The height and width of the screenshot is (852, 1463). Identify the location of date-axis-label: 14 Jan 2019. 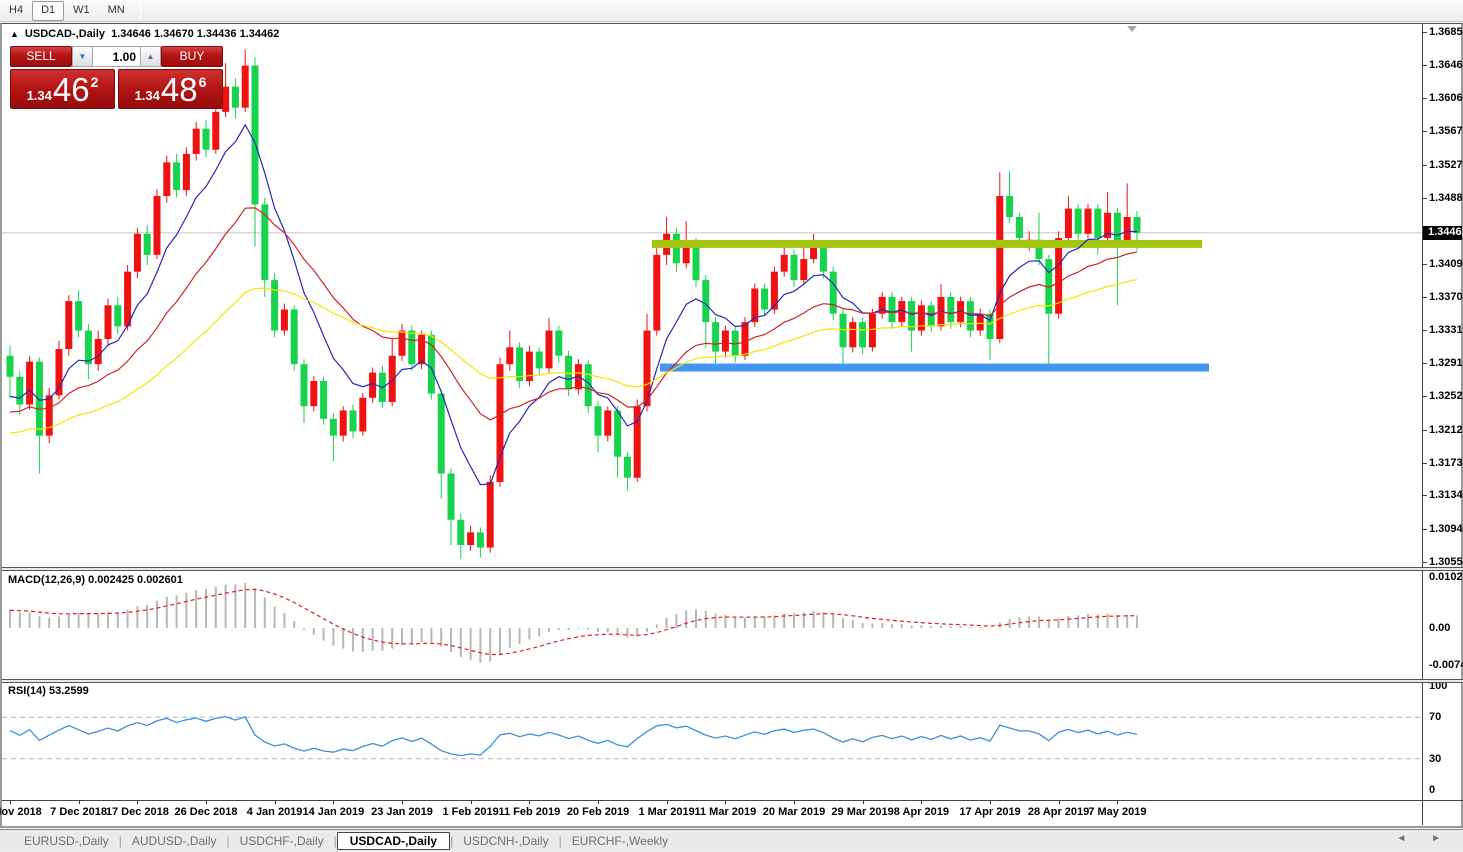
(333, 812).